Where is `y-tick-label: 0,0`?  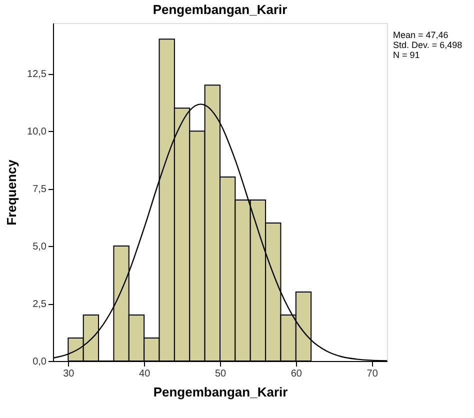 y-tick-label: 0,0 is located at coordinates (39, 362).